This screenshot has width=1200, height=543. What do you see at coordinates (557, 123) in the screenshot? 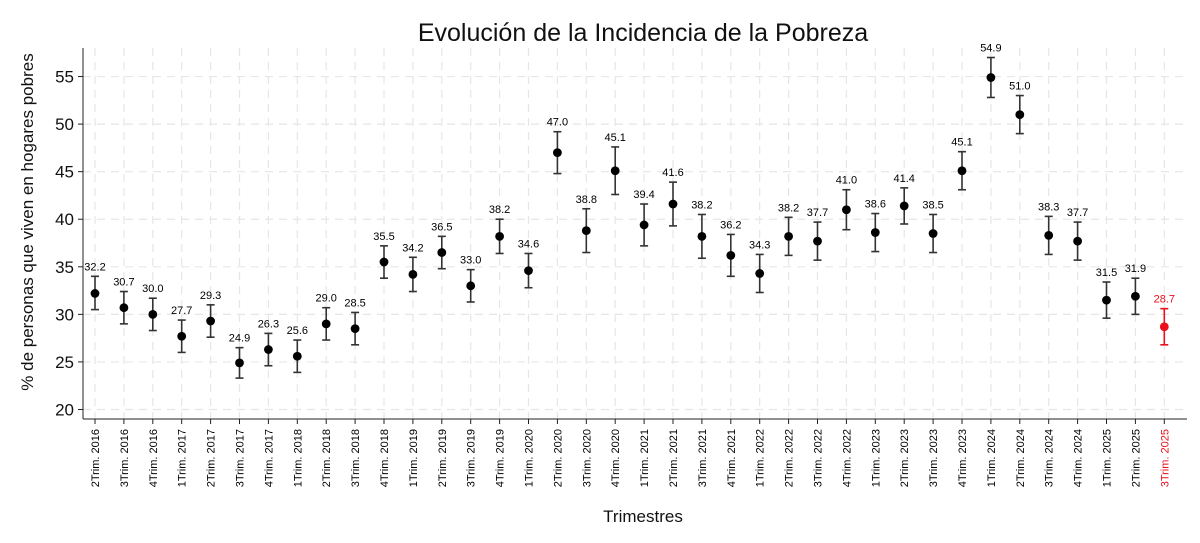
I see `data-label: 47.0` at bounding box center [557, 123].